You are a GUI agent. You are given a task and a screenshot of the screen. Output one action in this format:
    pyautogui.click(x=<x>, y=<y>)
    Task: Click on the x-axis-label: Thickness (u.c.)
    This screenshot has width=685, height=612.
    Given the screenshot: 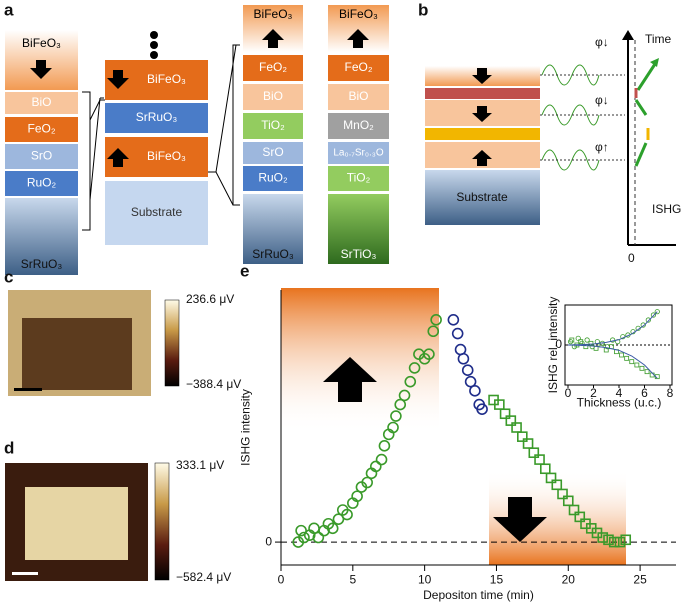 What is the action you would take?
    pyautogui.click(x=619, y=402)
    